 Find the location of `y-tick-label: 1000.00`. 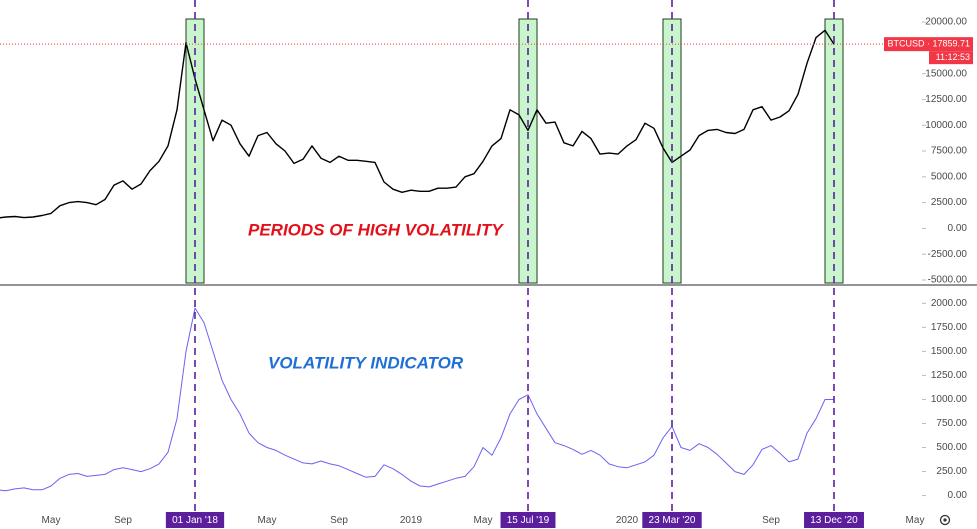

y-tick-label: 1000.00 is located at coordinates (949, 399).